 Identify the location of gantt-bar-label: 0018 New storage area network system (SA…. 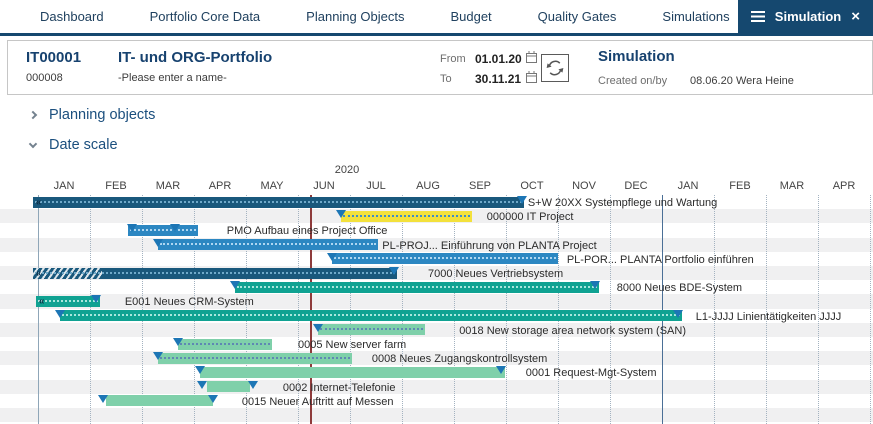
(573, 330).